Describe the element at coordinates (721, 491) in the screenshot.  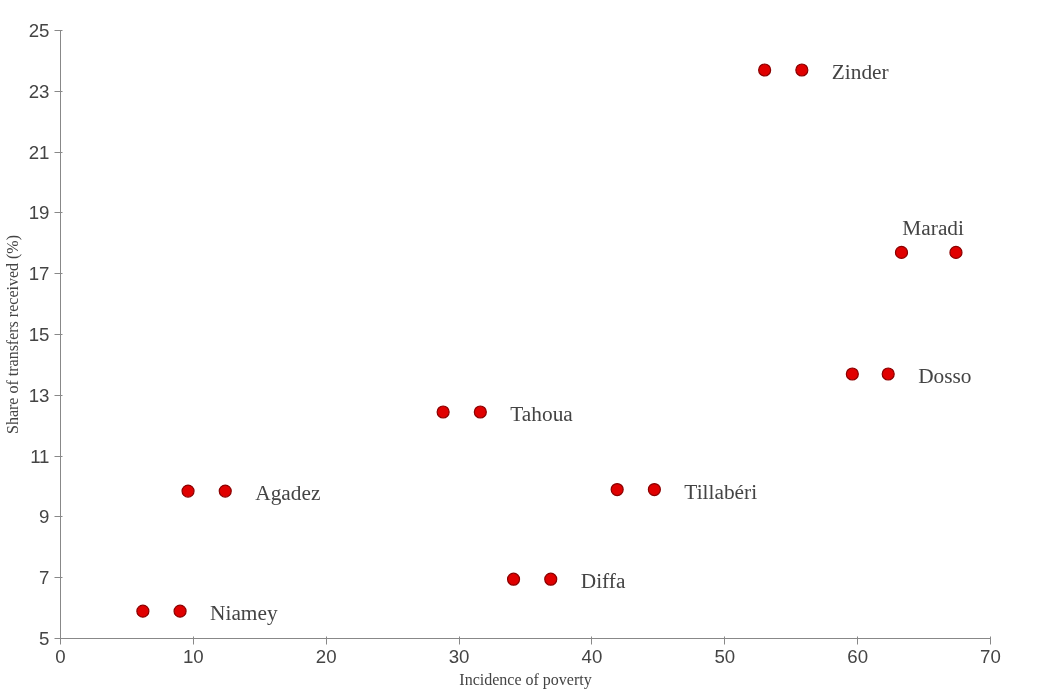
I see `annotation: Tillabéri` at that location.